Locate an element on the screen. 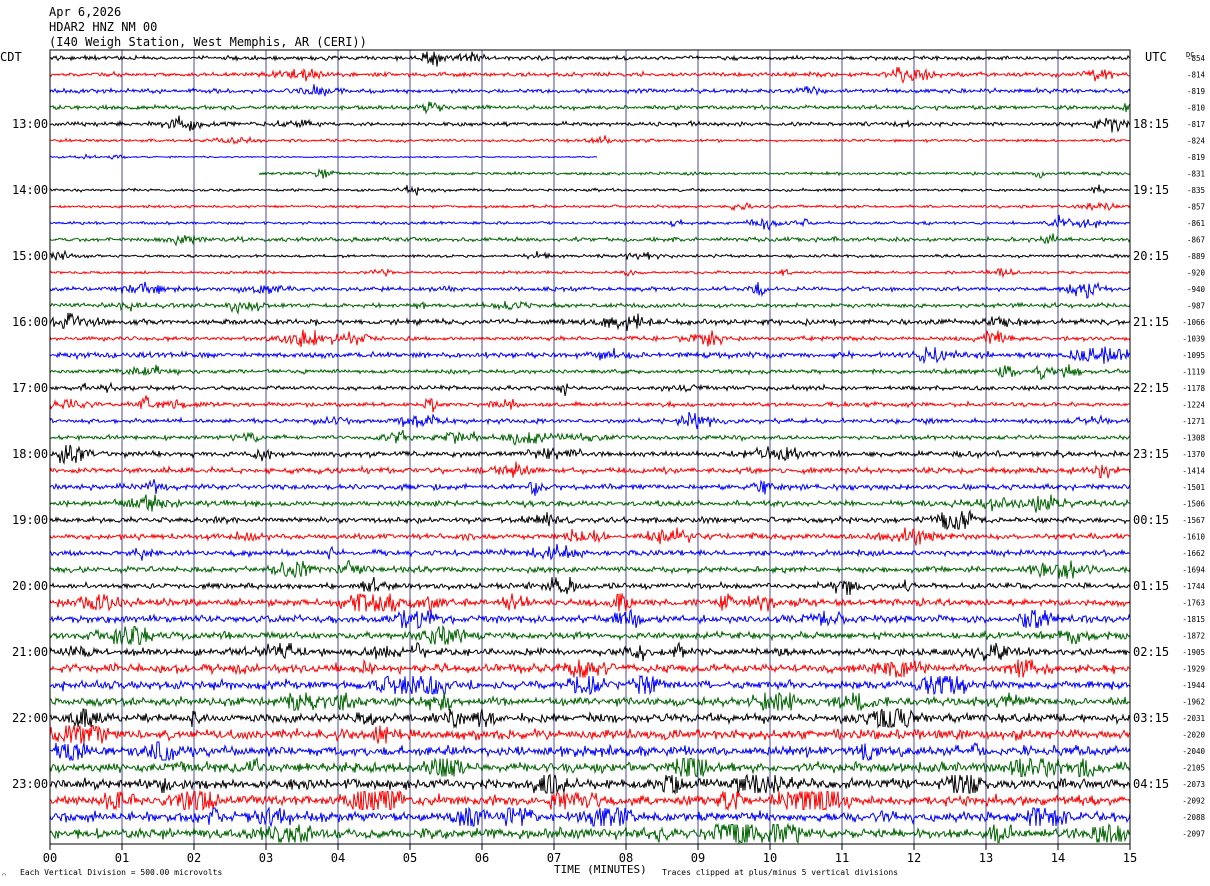 Image resolution: width=1210 pixels, height=886 pixels. dc-offset-label: -1929 is located at coordinates (1193, 669).